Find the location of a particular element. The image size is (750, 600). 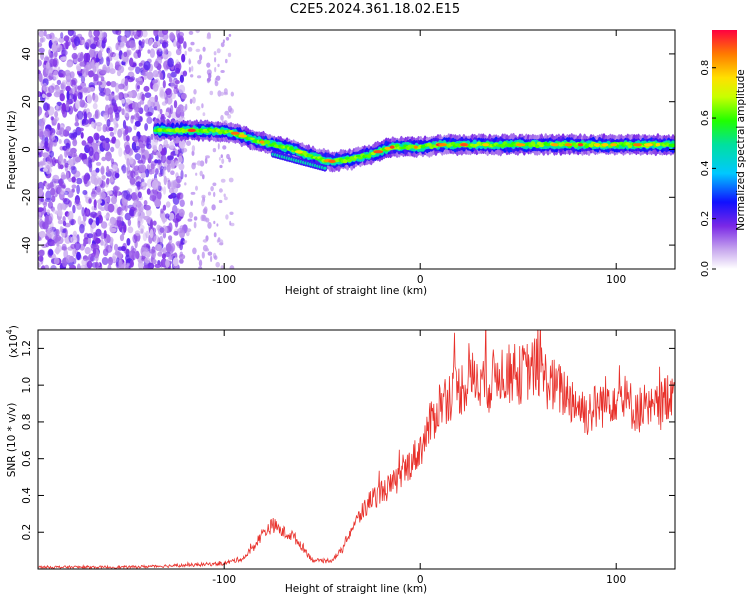

spectrogram-x-tick-label: -100 is located at coordinates (224, 280).